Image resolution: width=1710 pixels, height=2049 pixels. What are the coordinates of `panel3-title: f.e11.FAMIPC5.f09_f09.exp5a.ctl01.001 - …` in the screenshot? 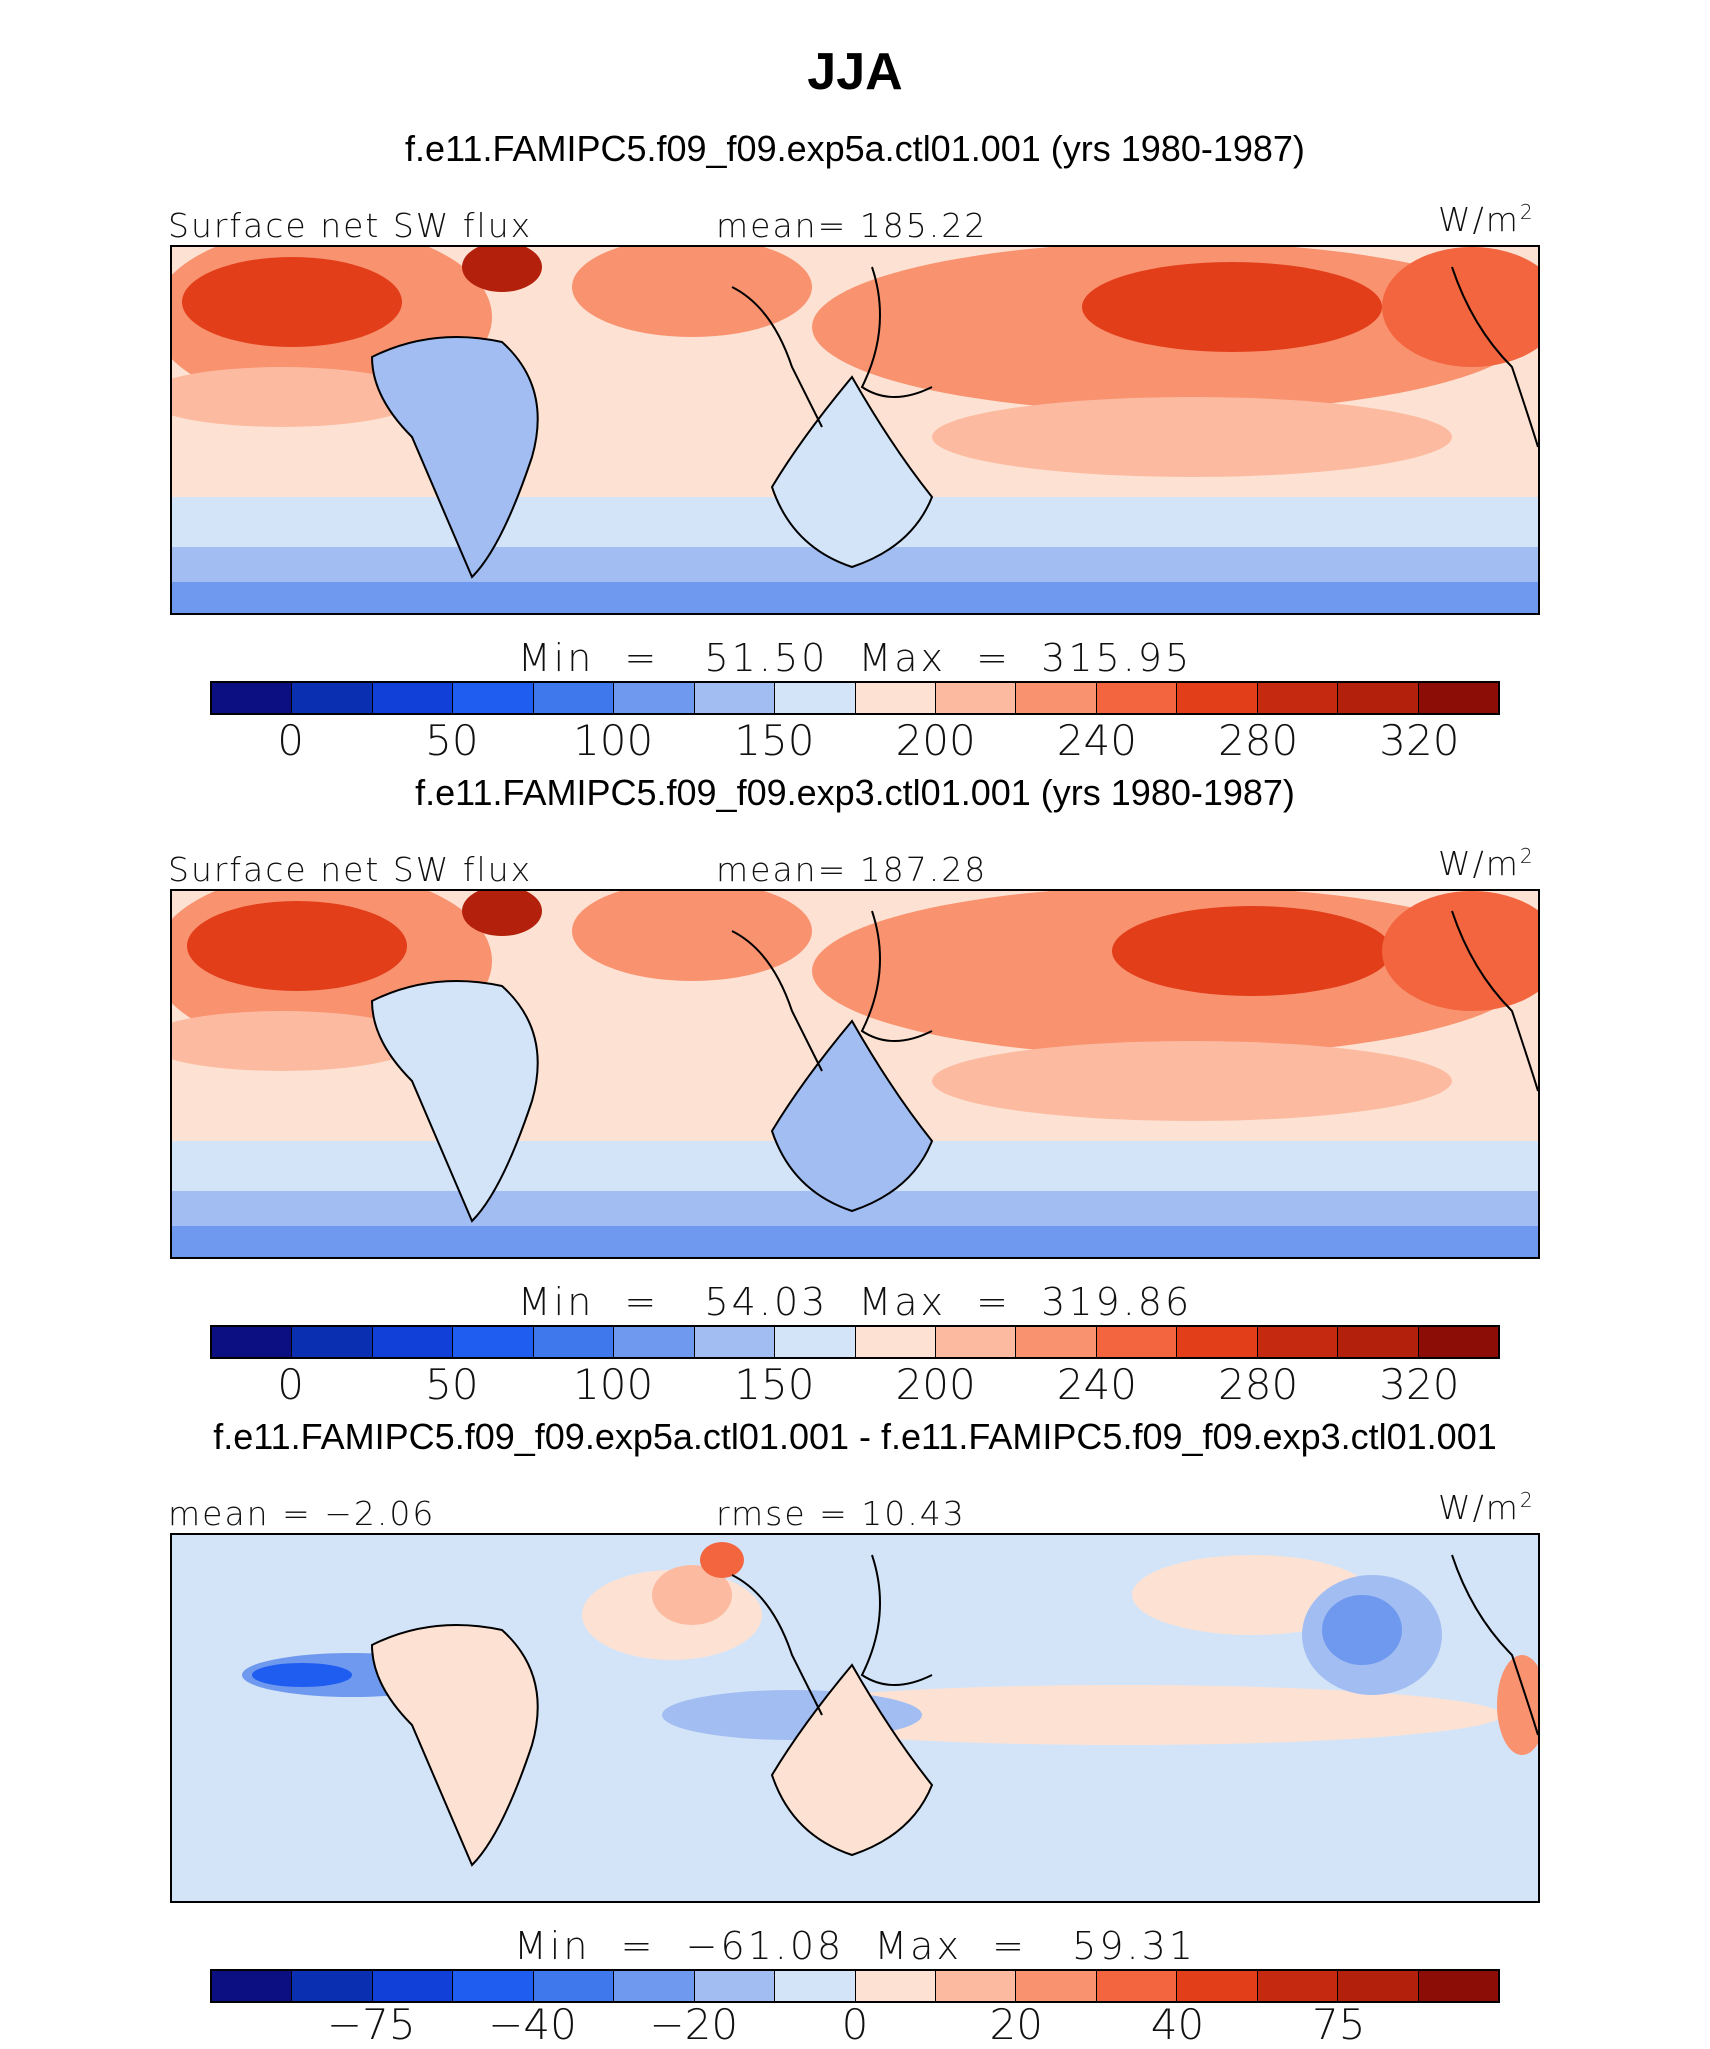 It's located at (855, 1436).